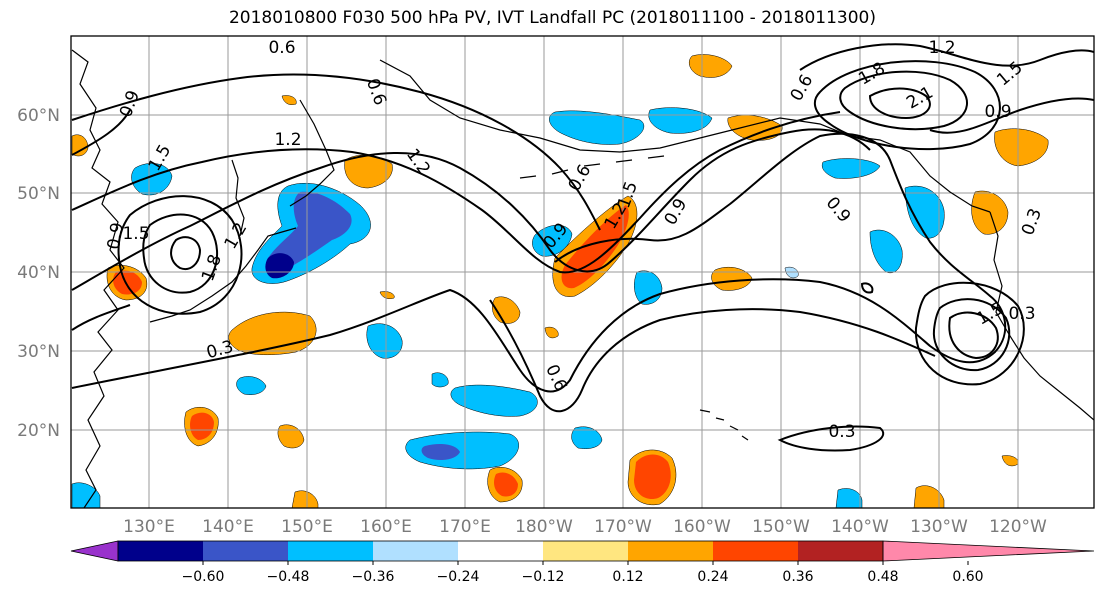  I want to click on latitude-label: 40°N, so click(38, 273).